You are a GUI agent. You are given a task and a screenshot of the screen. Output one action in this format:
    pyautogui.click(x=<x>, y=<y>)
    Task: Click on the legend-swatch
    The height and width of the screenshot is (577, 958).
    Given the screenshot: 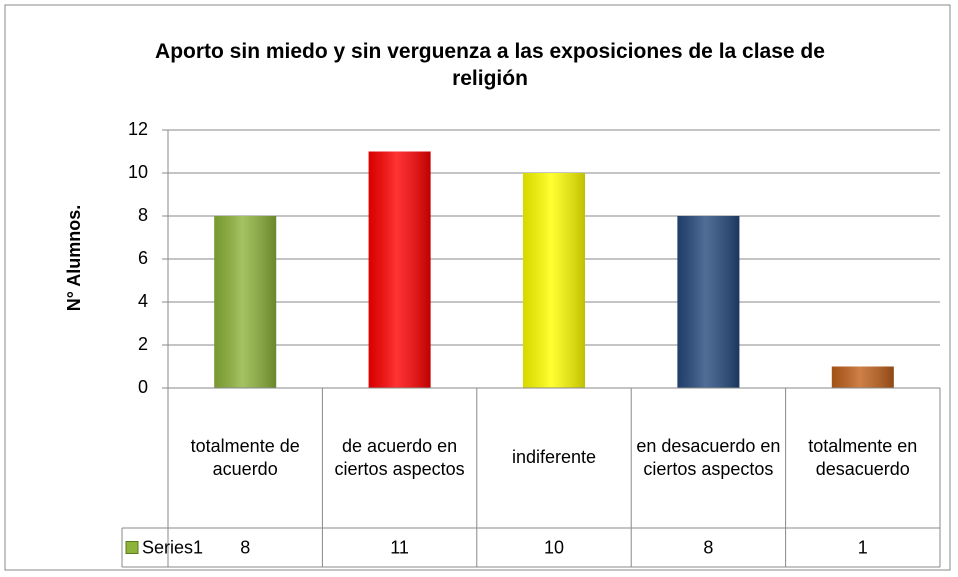 What is the action you would take?
    pyautogui.click(x=132, y=547)
    